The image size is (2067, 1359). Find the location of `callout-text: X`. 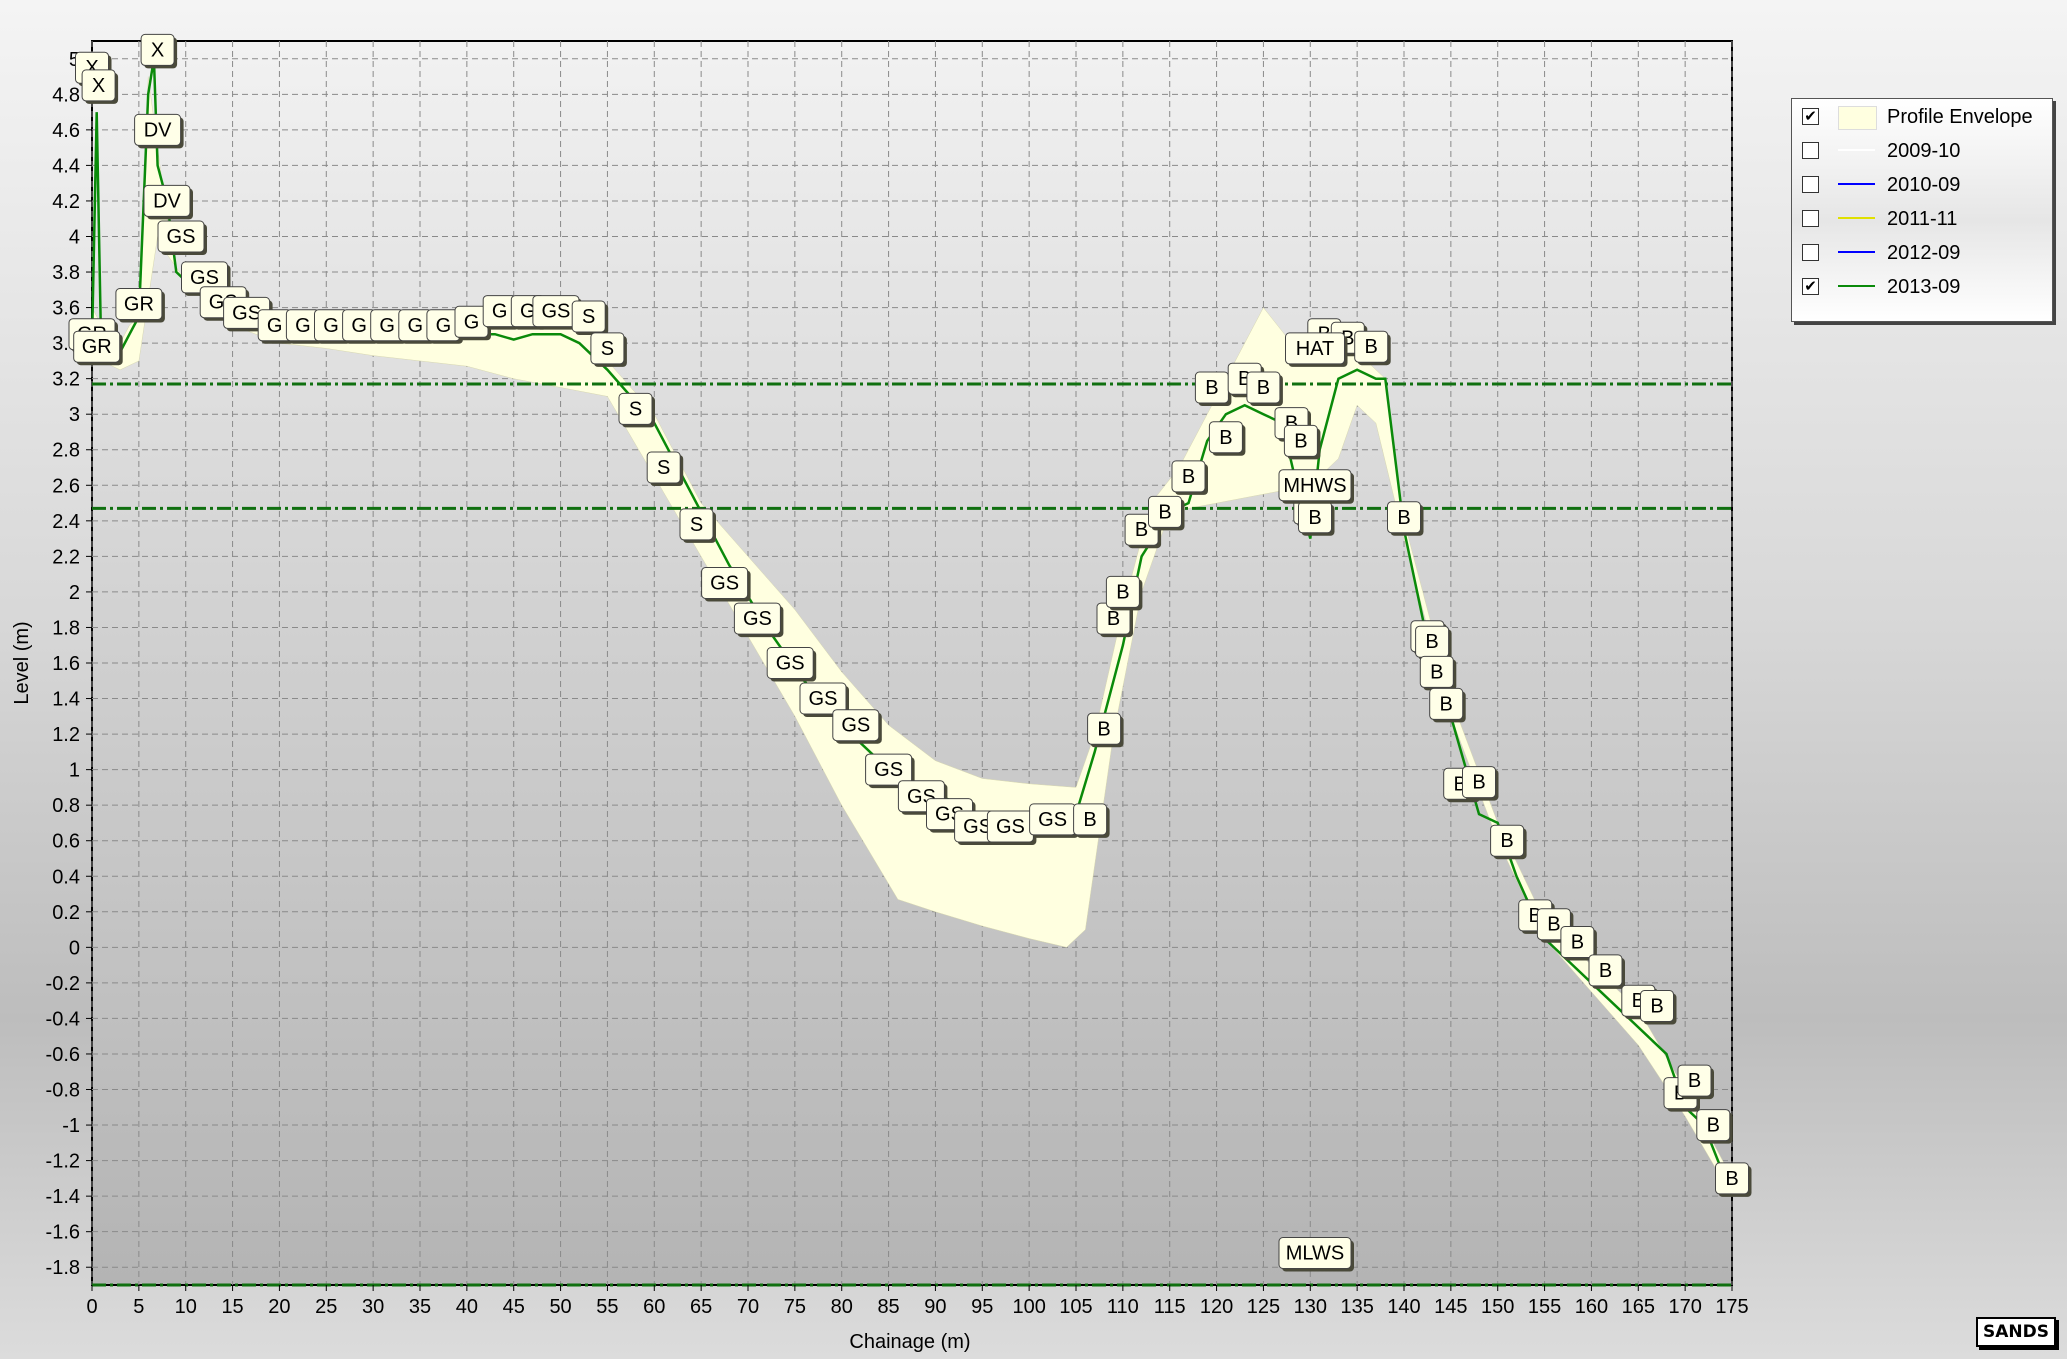

callout-text: X is located at coordinates (98, 86).